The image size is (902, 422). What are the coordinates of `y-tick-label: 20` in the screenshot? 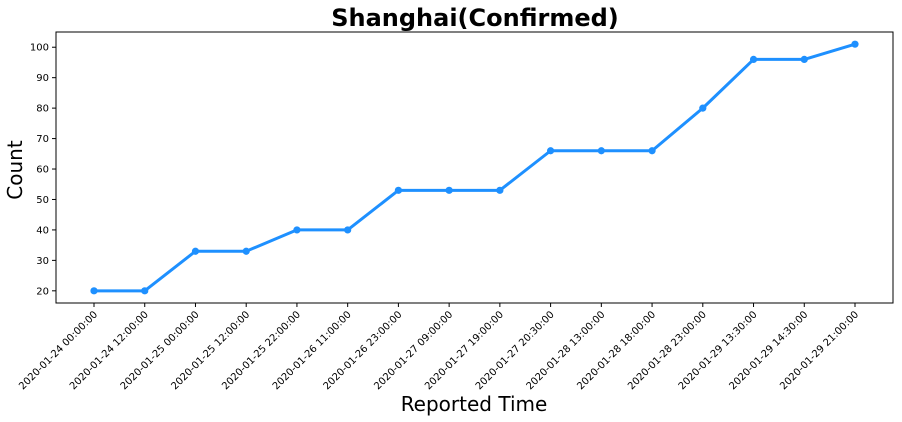 It's located at (42, 291).